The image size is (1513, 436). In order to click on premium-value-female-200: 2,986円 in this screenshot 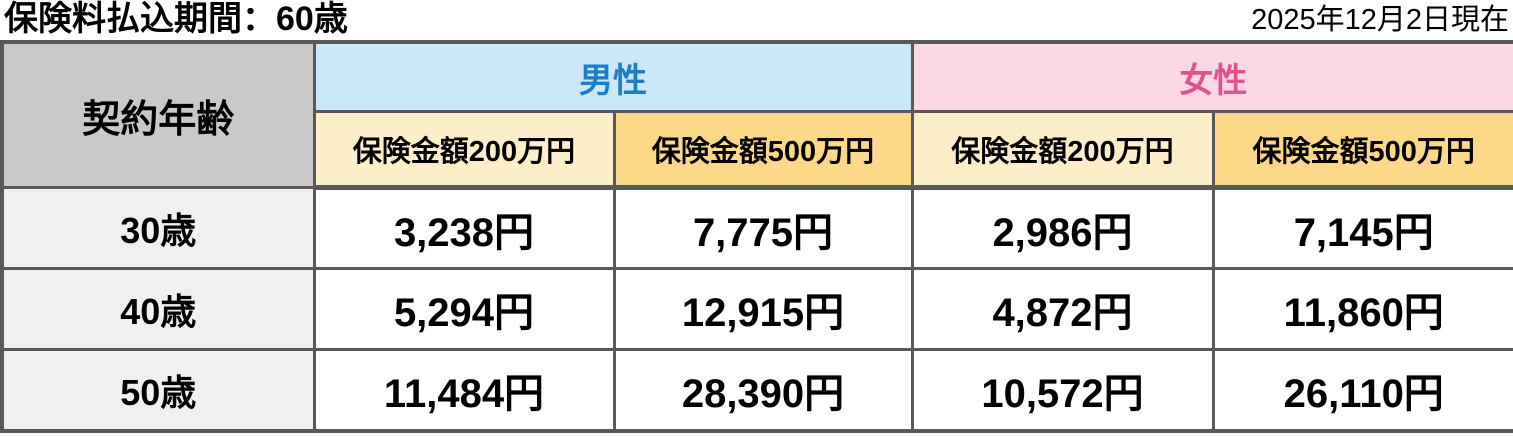, I will do `click(1062, 228)`.